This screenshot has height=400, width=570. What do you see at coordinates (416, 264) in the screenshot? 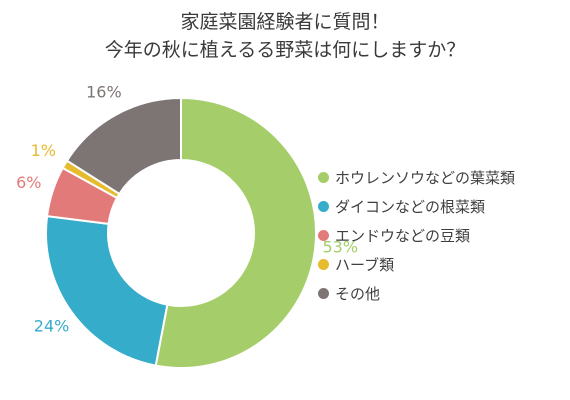
I see `legend-item-herbs: ハーブ類` at bounding box center [416, 264].